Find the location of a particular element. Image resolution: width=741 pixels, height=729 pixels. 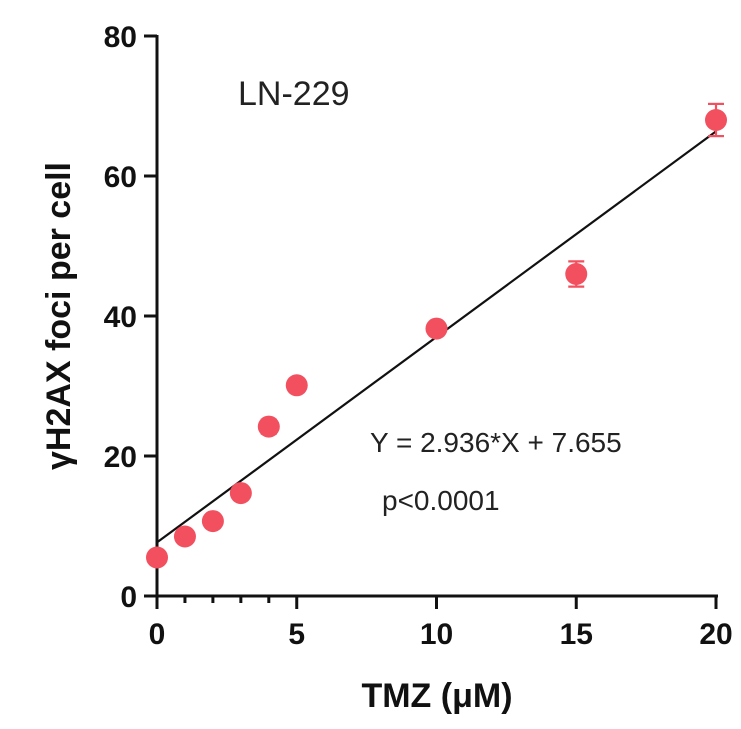

p-value: p<0.0001 is located at coordinates (441, 500).